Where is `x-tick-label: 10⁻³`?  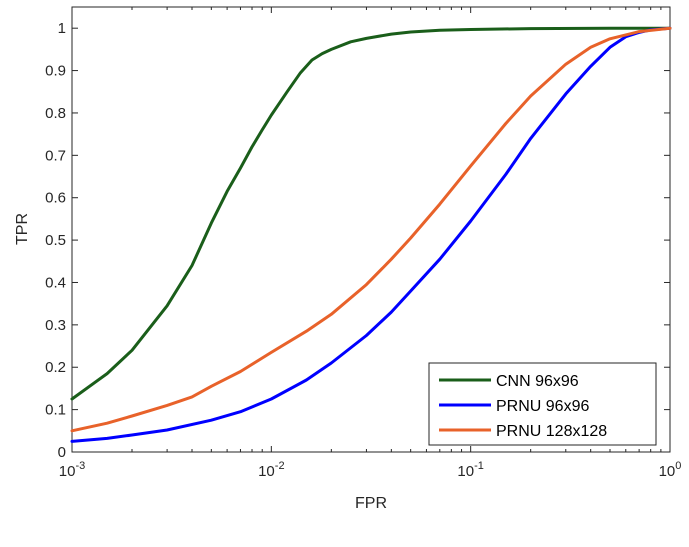 x-tick-label: 10⁻³ is located at coordinates (72, 470).